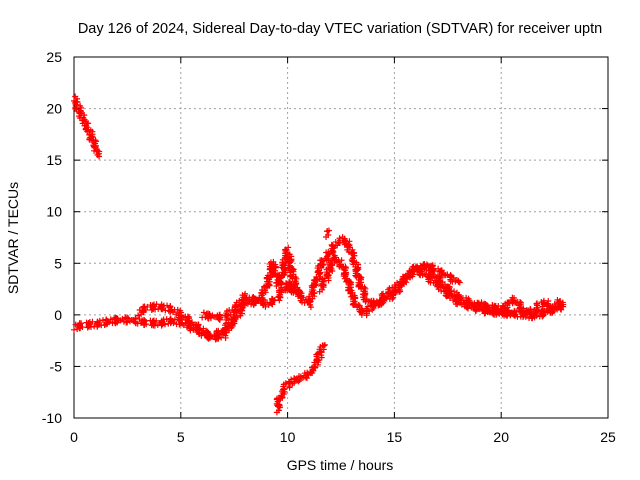 The width and height of the screenshot is (640, 480). Describe the element at coordinates (58, 263) in the screenshot. I see `y-tick-label: 5` at that location.